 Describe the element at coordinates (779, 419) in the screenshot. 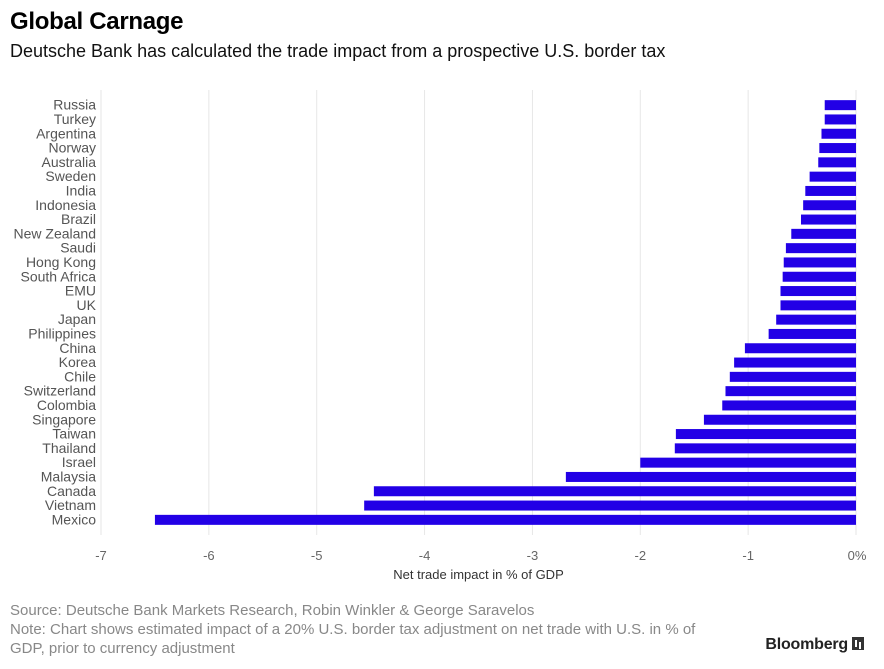

I see `bar-singapore` at that location.